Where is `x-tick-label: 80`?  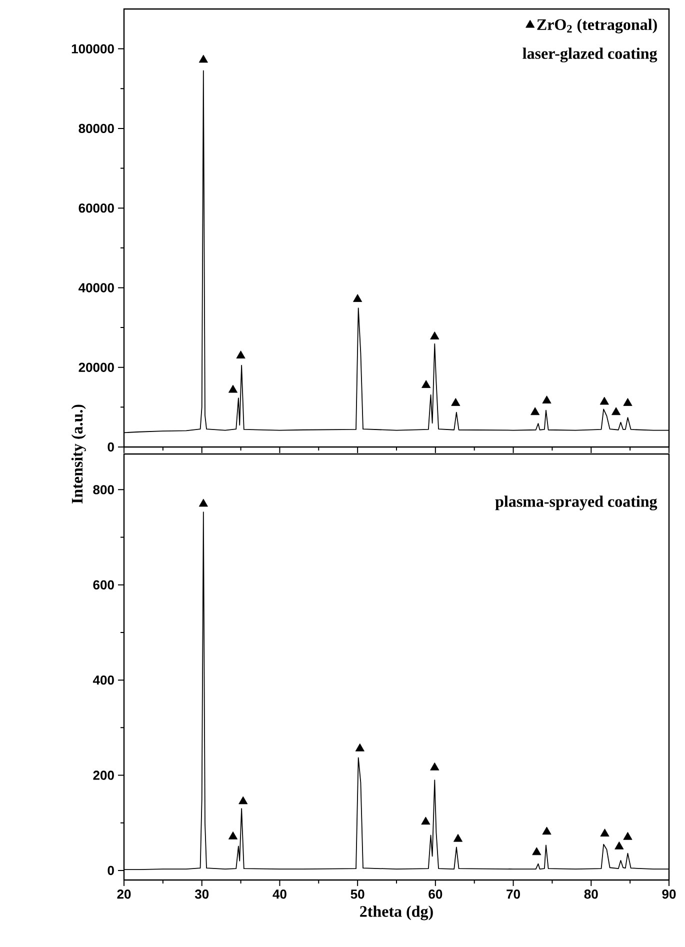
x-tick-label: 80 is located at coordinates (591, 894).